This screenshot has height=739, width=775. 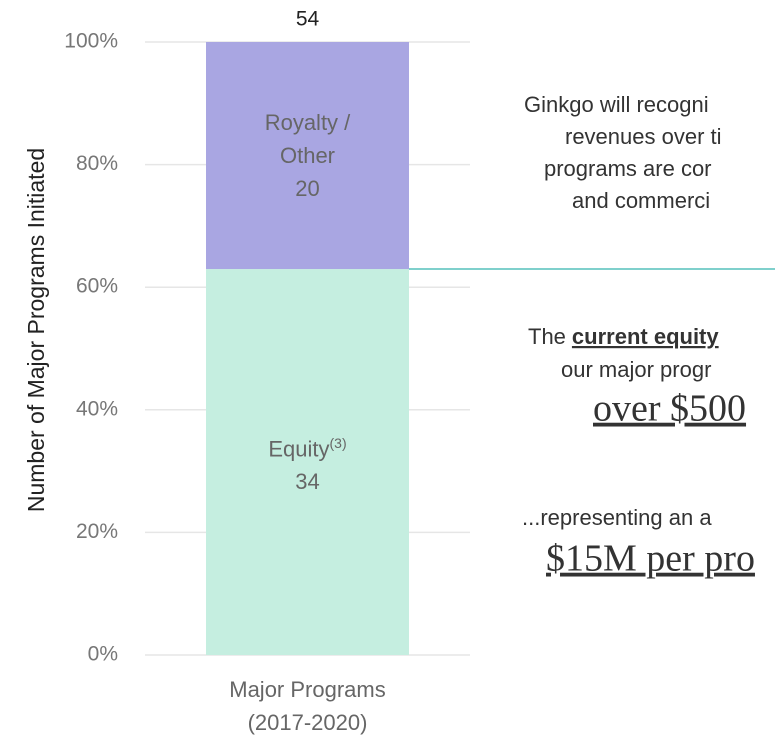 What do you see at coordinates (547, 336) in the screenshot?
I see `annotation-text: The` at bounding box center [547, 336].